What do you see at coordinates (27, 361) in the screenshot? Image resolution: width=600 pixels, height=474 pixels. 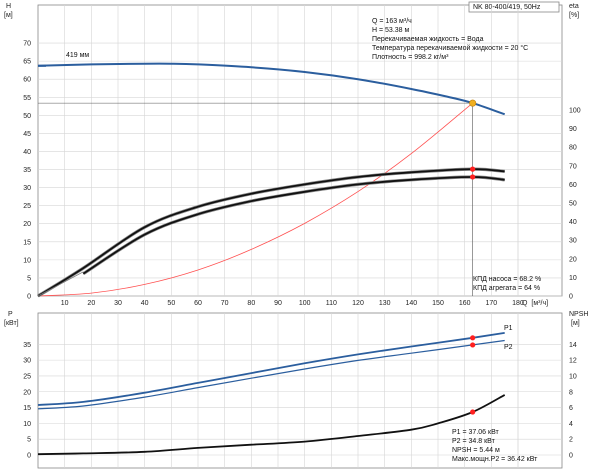 I see `power-tick-label: 30` at bounding box center [27, 361].